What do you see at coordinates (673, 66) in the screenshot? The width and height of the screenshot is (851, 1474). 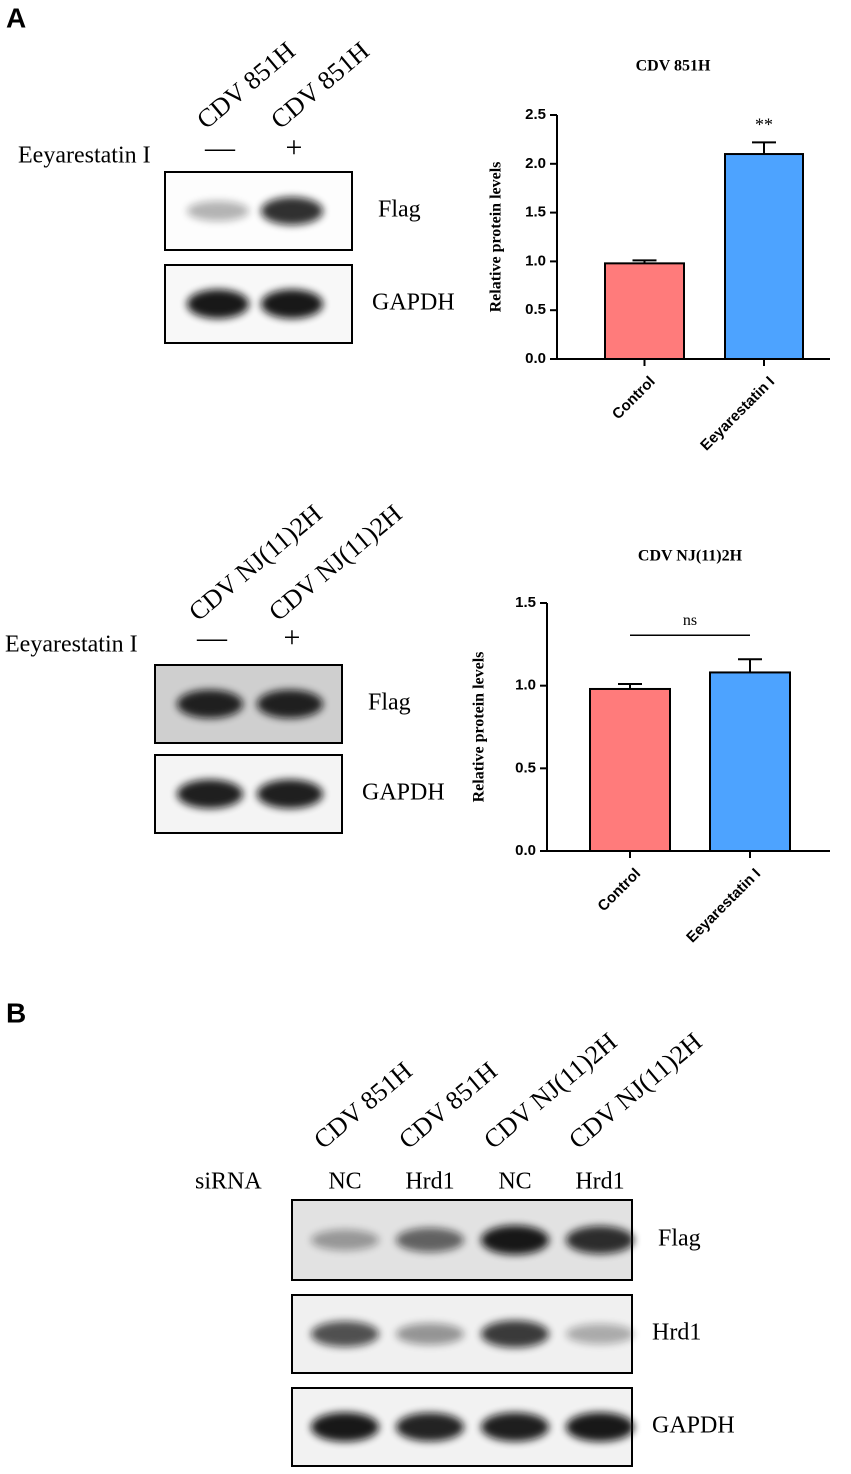 I see `chart-title: CDV 851H` at bounding box center [673, 66].